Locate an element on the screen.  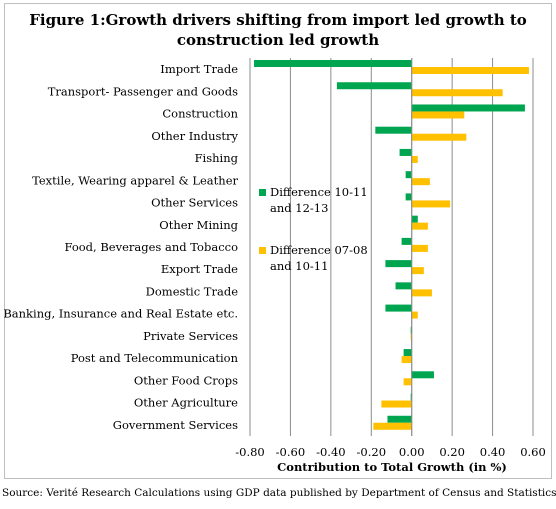
category-label: Domestic Trade is located at coordinates (192, 291).